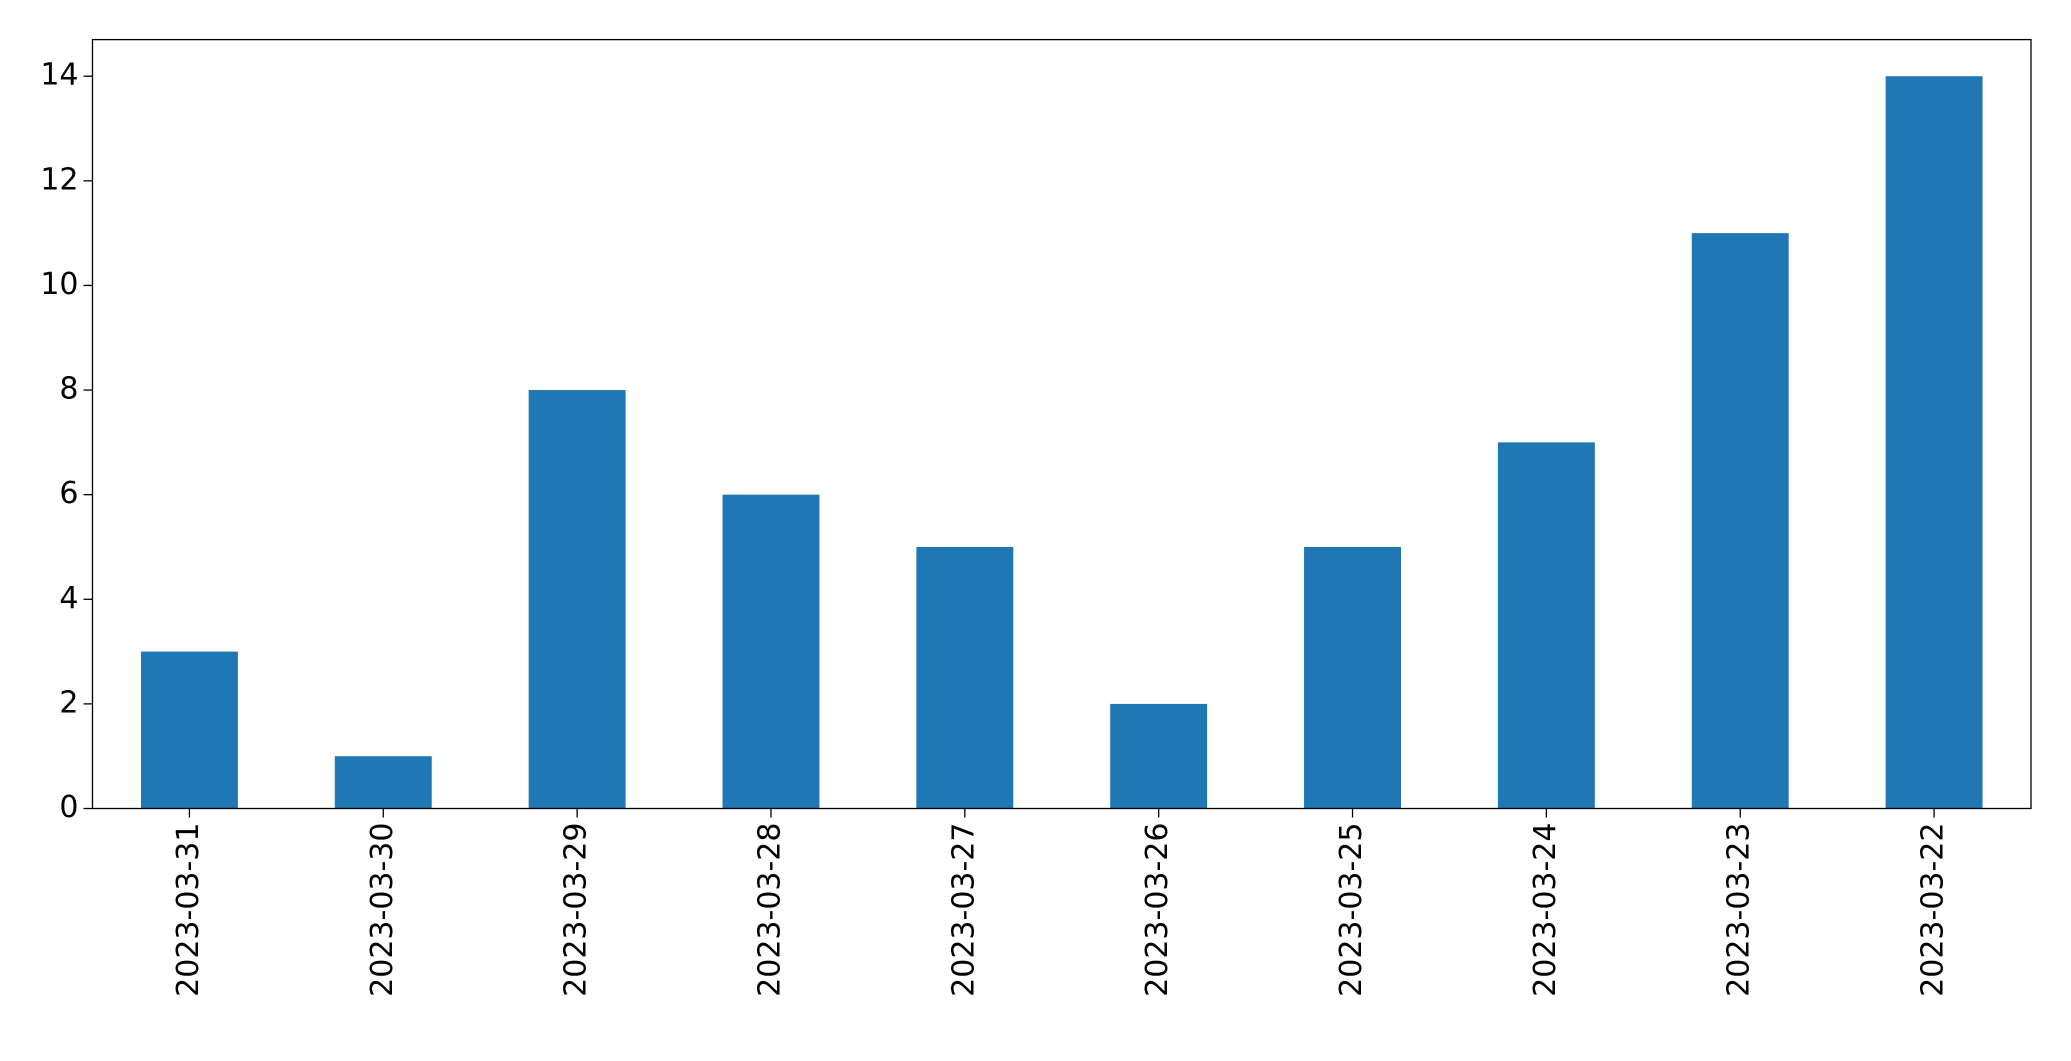 Image resolution: width=2071 pixels, height=1061 pixels. I want to click on x-tick-label: 2023-03-27, so click(963, 910).